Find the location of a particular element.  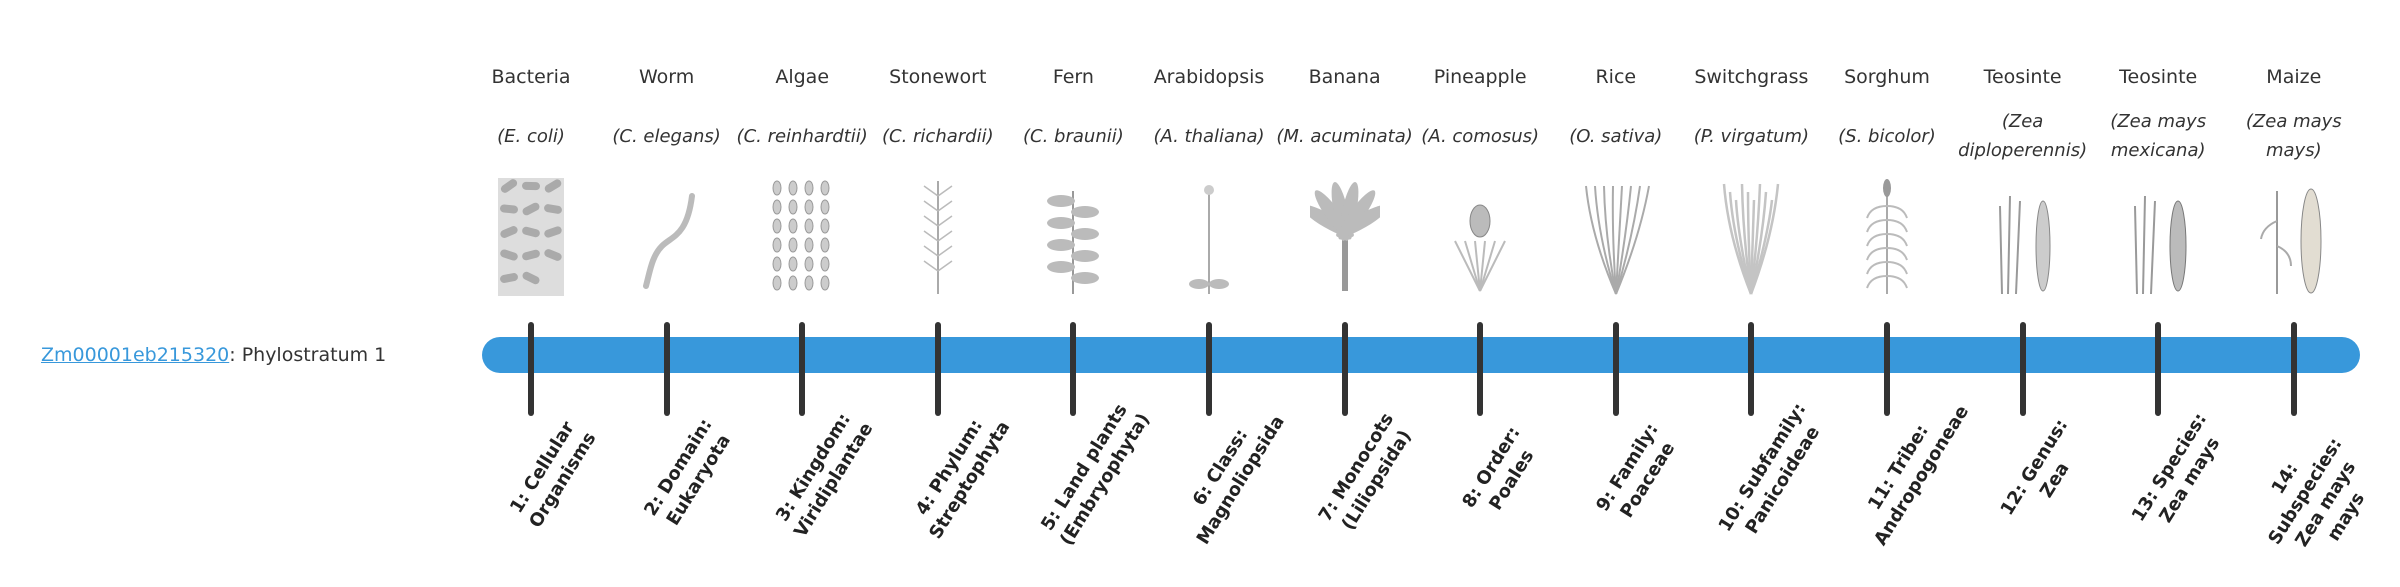

organism-name: Worm is located at coordinates (666, 77).